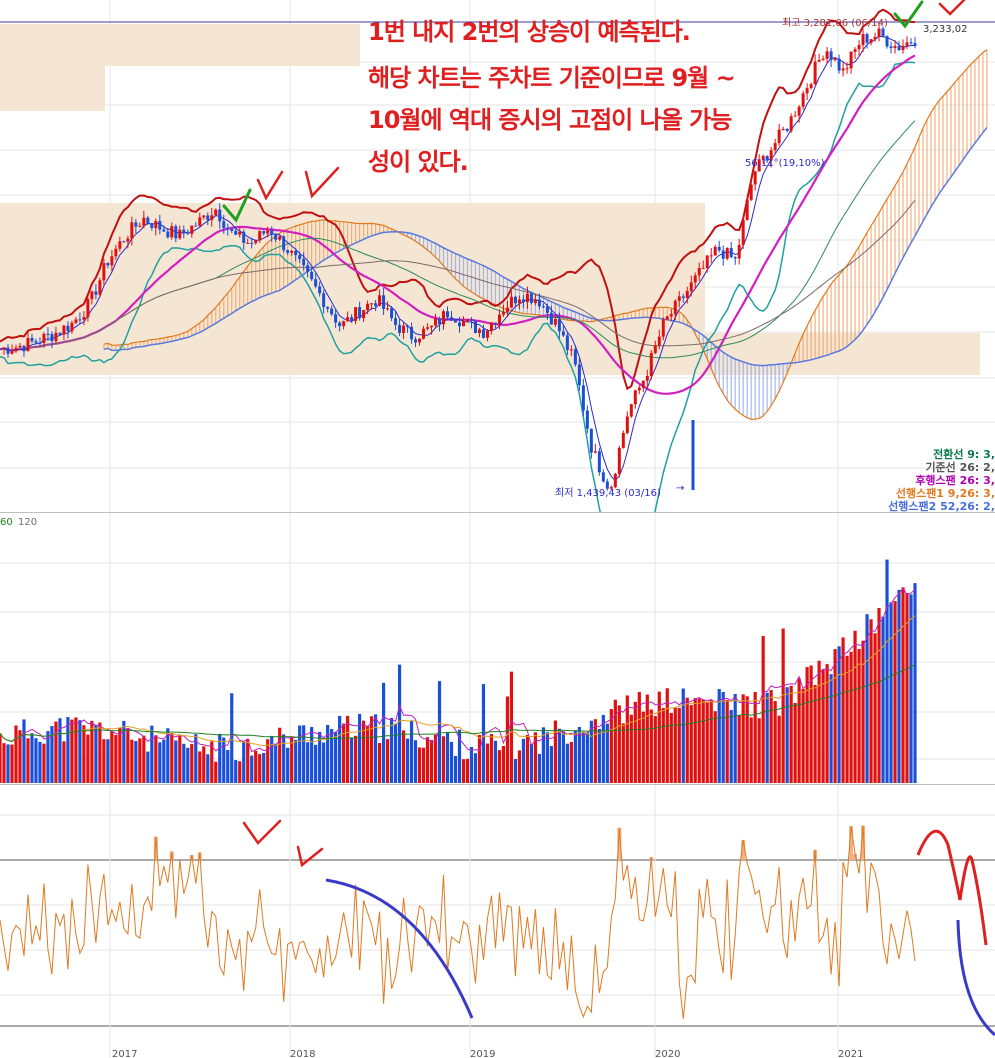 This screenshot has width=995, height=1058. I want to click on low-arrow-icon: →, so click(680, 488).